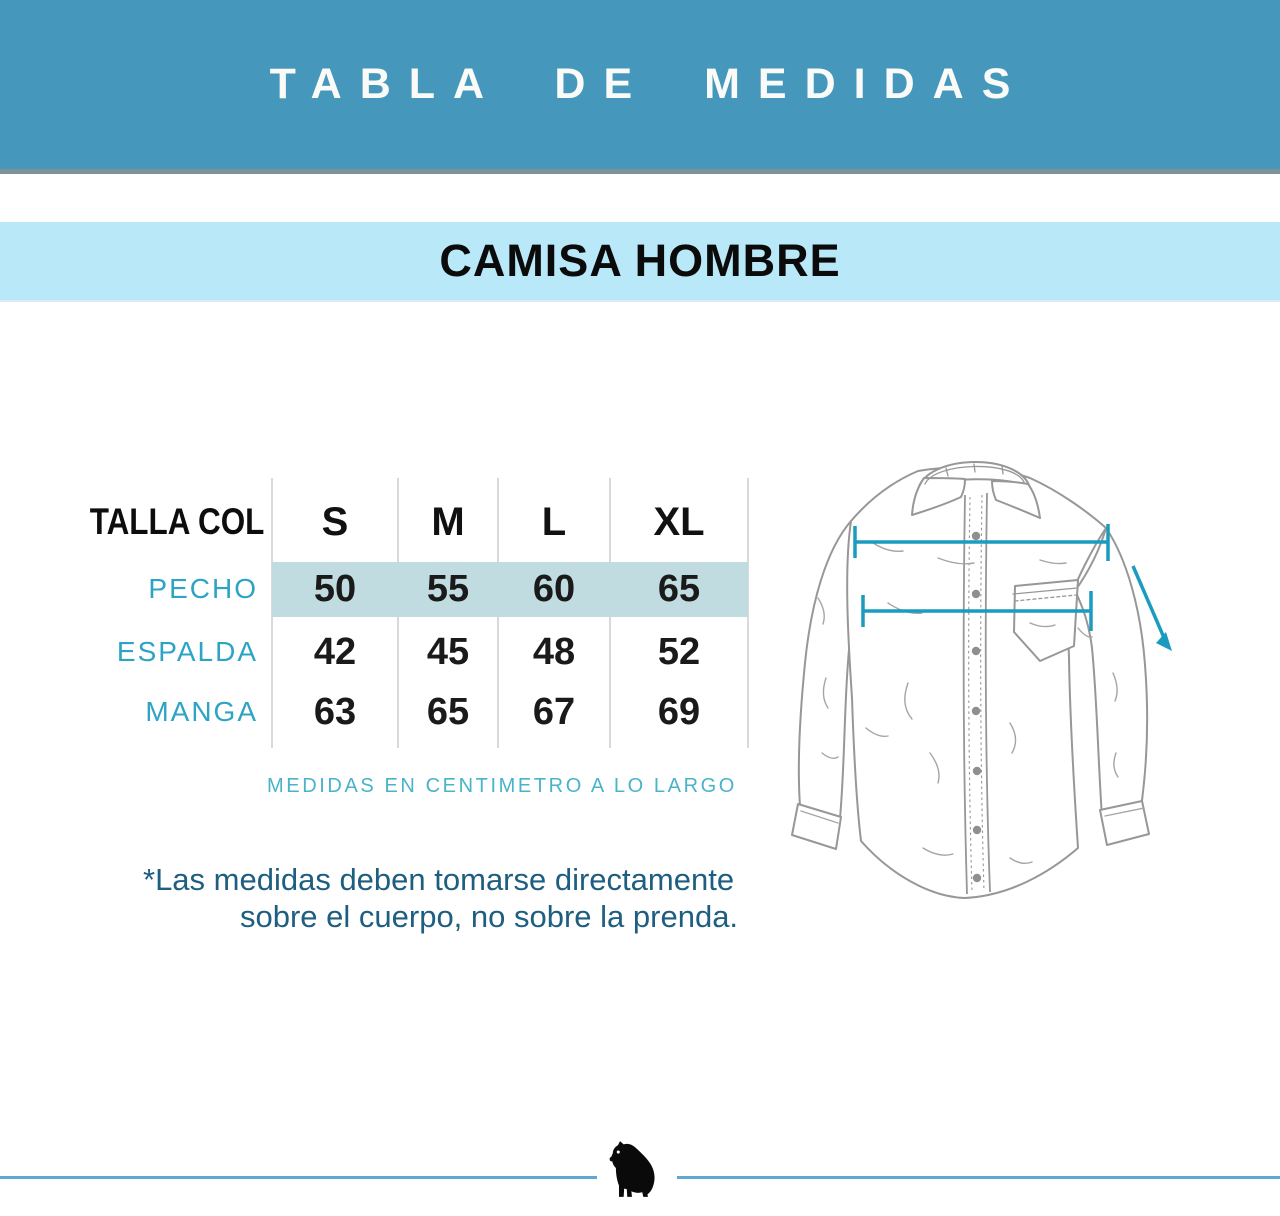 Image resolution: width=1280 pixels, height=1216 pixels. What do you see at coordinates (335, 589) in the screenshot?
I see `table-cell: 50` at bounding box center [335, 589].